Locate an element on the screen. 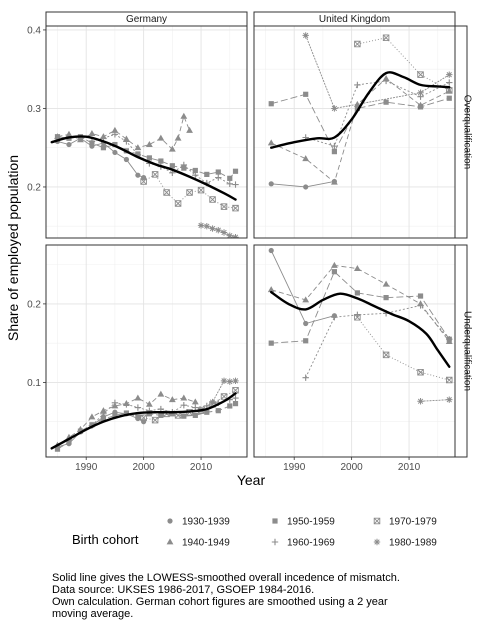  legend-entry-1960-1969: 1960-1969 is located at coordinates (303, 543).